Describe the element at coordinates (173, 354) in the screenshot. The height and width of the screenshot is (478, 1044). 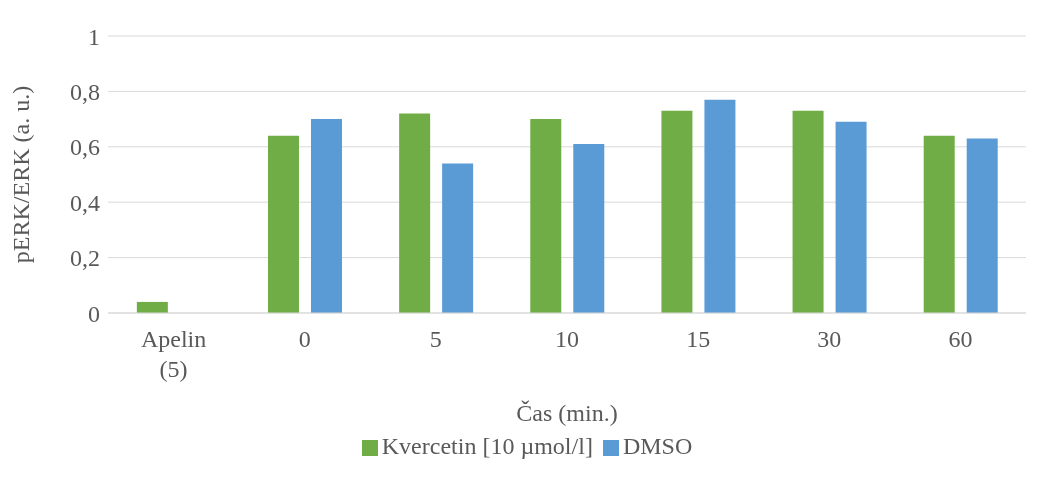
I see `x-tick-label: Apelin (5)` at that location.